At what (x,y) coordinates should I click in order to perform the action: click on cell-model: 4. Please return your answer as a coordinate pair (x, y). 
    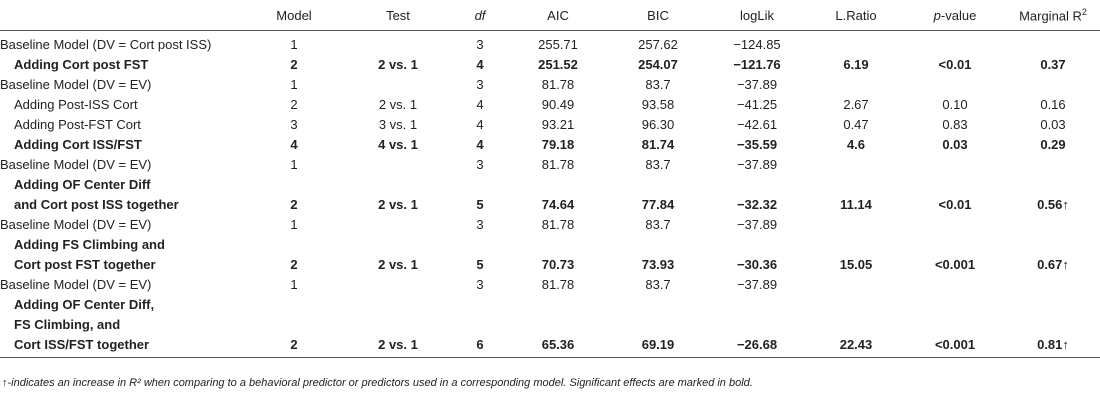
    Looking at the image, I should click on (294, 144).